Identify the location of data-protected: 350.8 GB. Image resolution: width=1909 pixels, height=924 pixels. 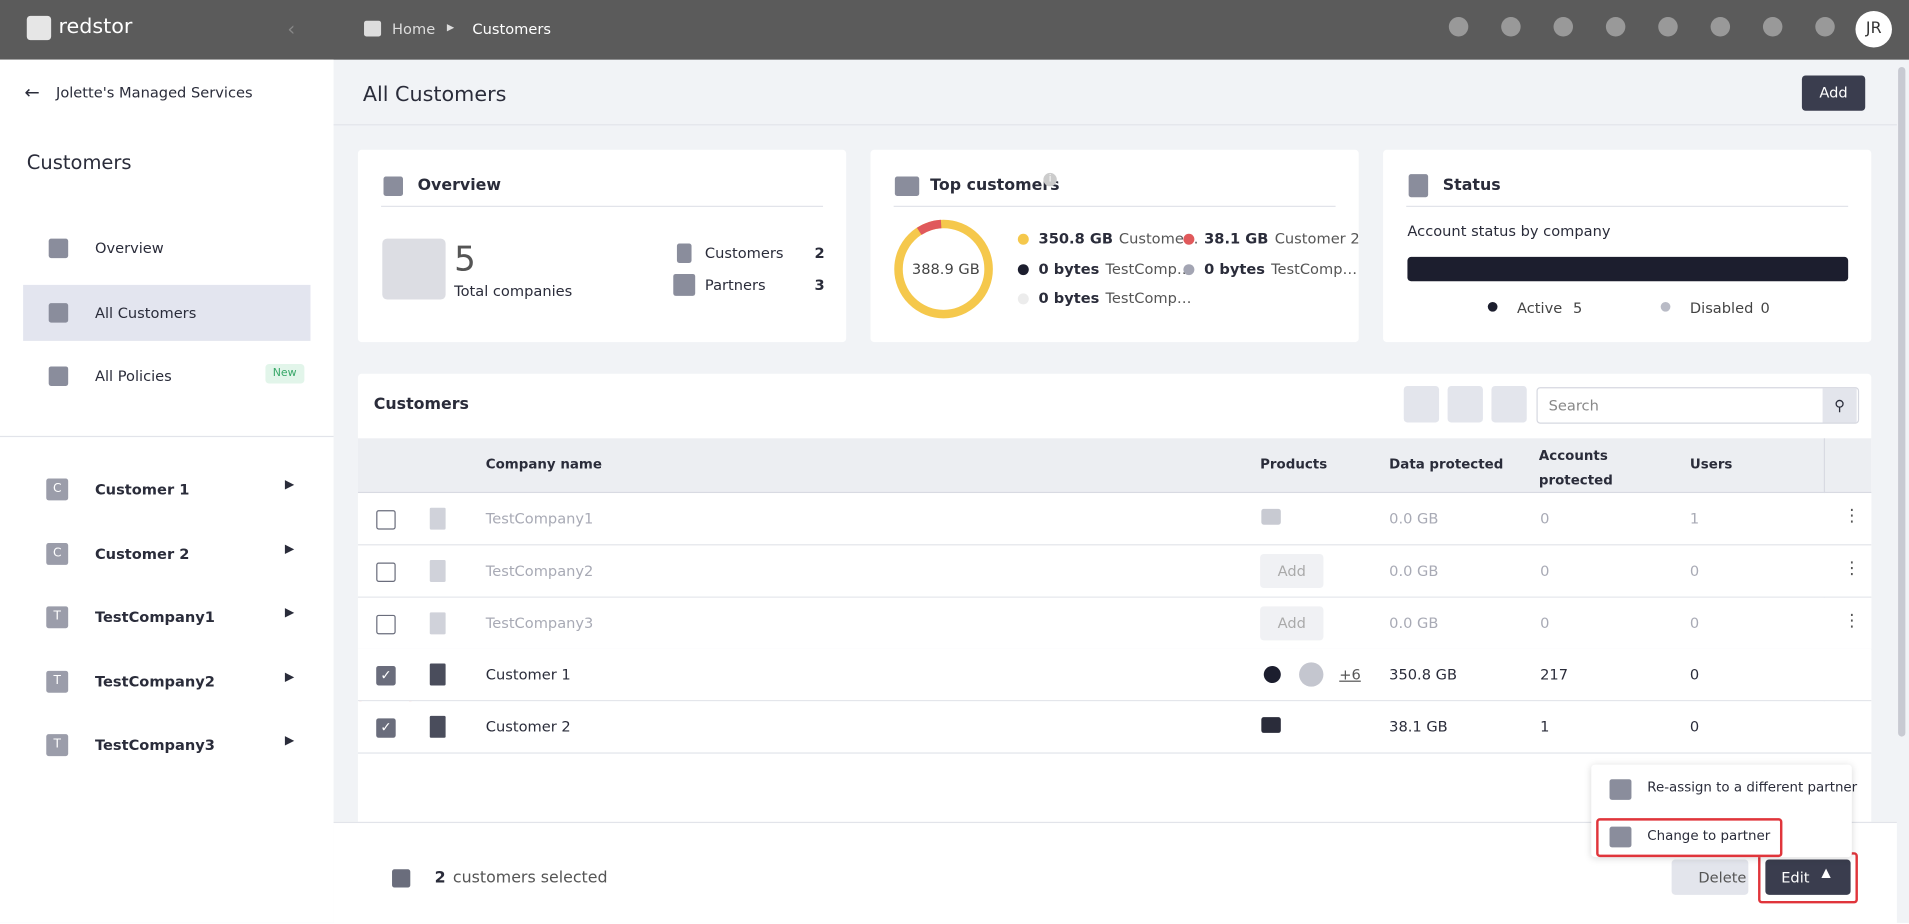
(1423, 675).